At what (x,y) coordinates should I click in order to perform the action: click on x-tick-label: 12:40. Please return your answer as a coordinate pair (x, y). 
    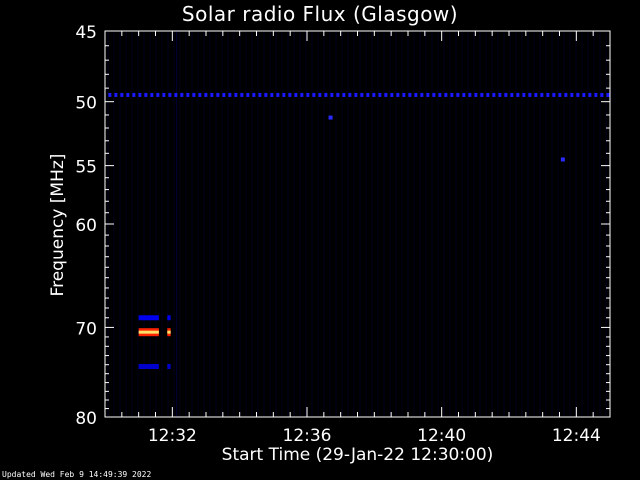
    Looking at the image, I should click on (441, 436).